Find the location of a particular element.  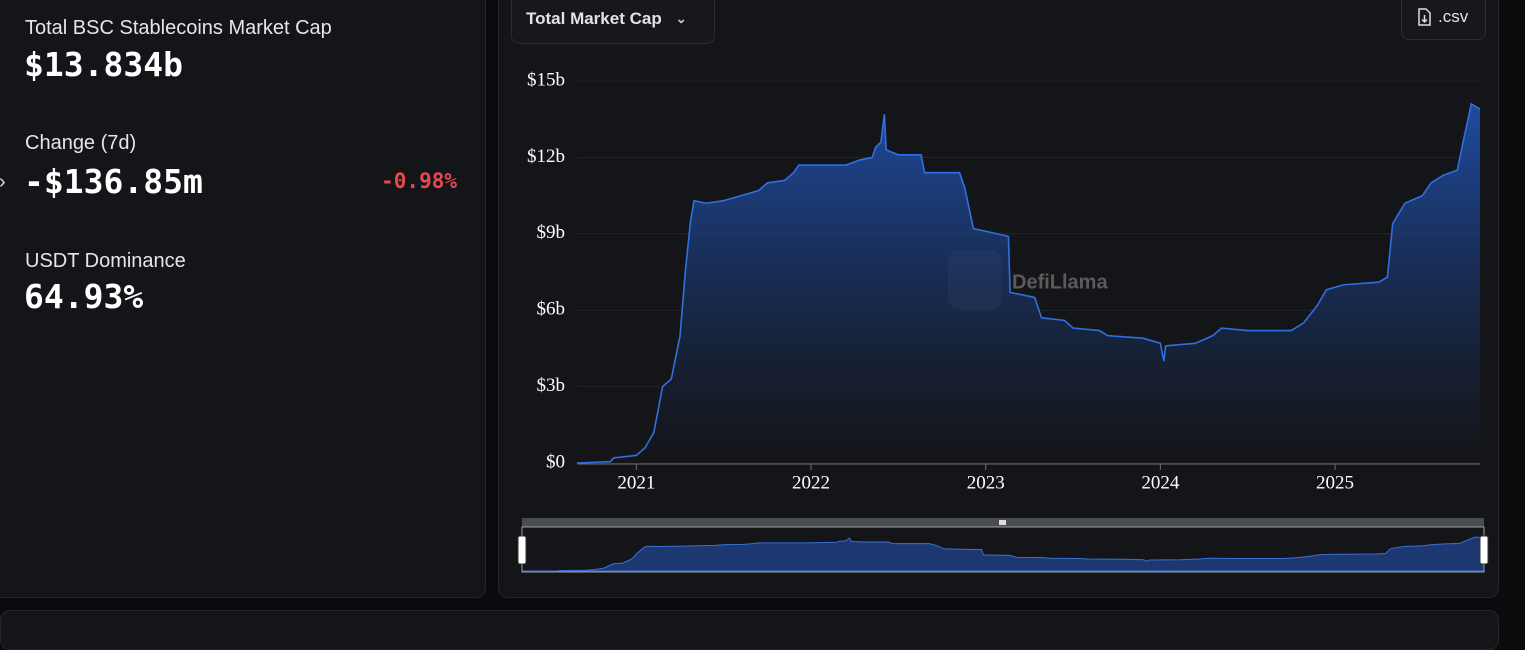

stat-label: Total BSC Stablecoins Market Cap is located at coordinates (178, 28).